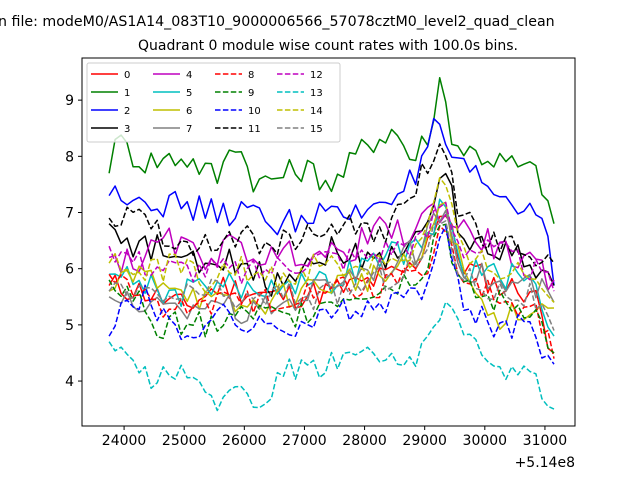  I want to click on x-tick-label: 30000, so click(485, 441).